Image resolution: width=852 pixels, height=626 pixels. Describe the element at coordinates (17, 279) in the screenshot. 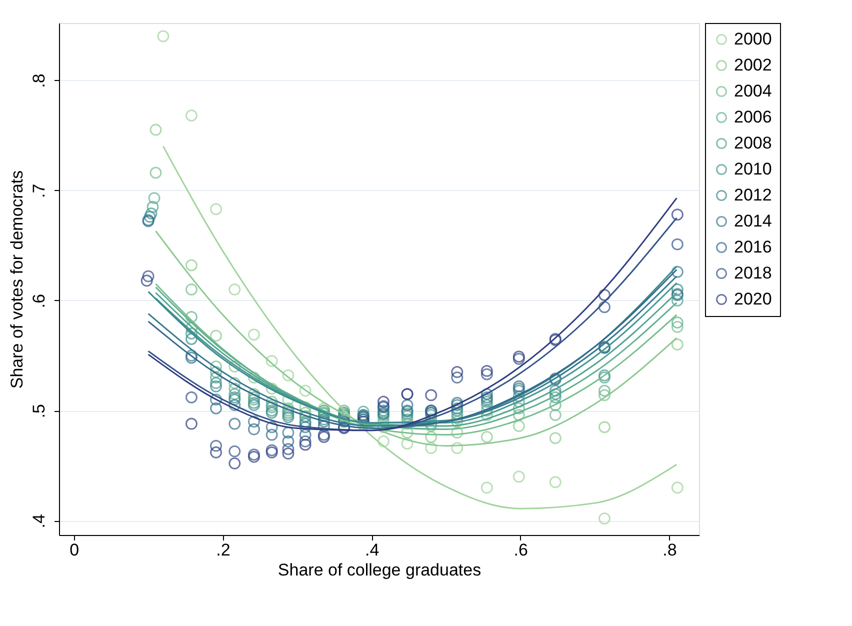

I see `y-axis-title: Share of votes for democrats` at that location.